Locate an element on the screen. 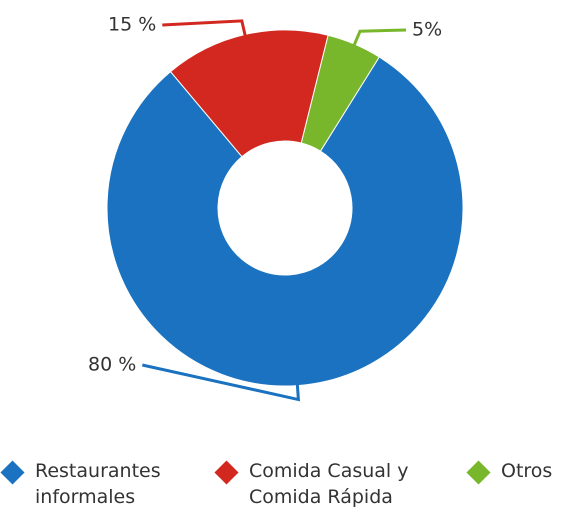 The image size is (565, 517). legend-item: Restaurantes informales is located at coordinates (102, 484).